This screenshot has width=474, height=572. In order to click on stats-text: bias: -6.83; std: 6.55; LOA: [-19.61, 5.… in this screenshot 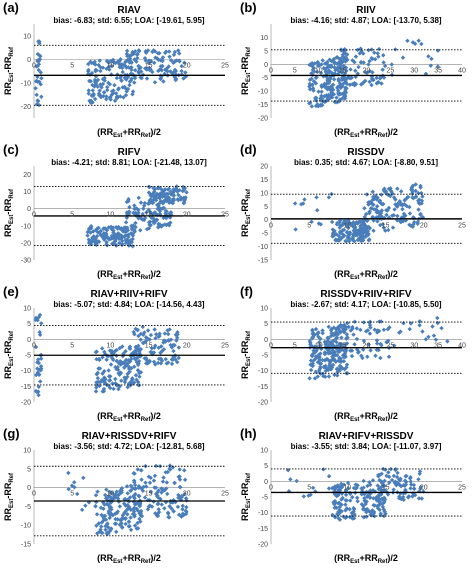, I will do `click(128, 20)`.